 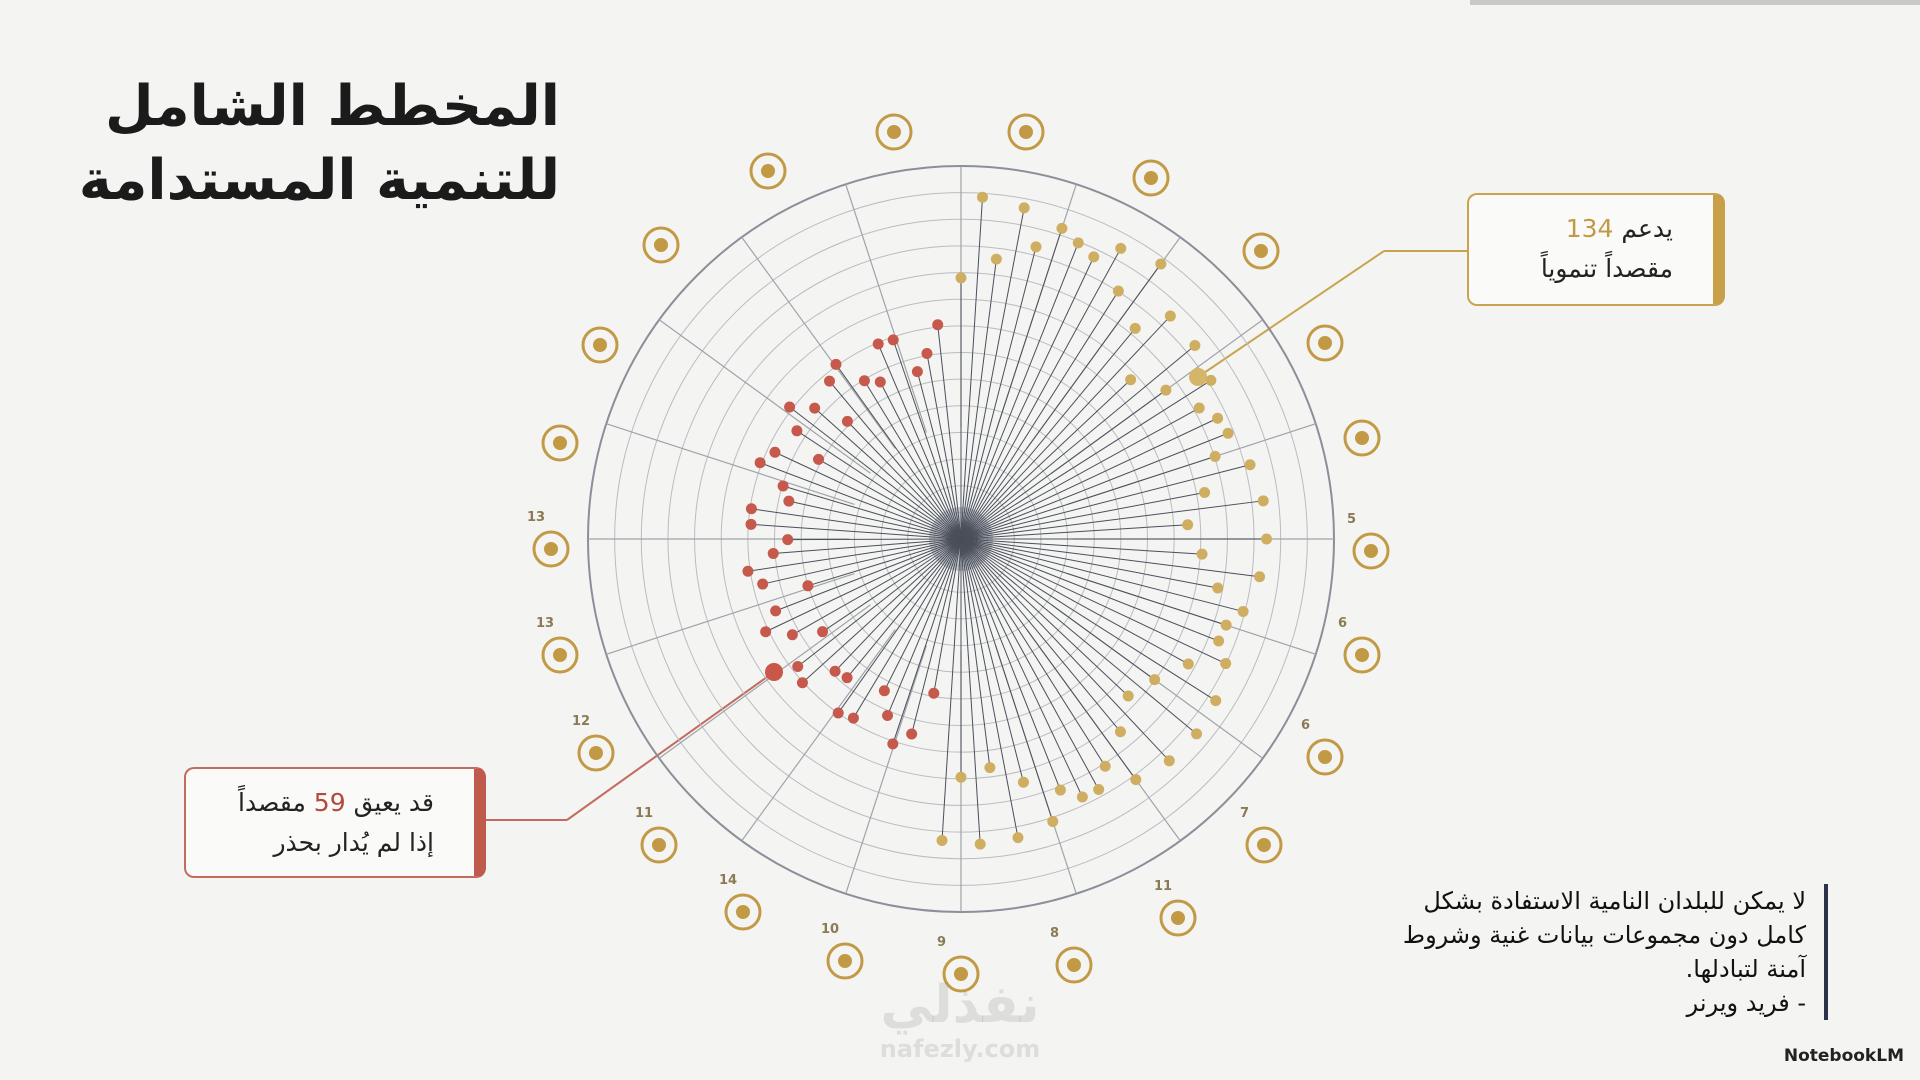 What do you see at coordinates (886, 308) in the screenshot?
I see `grid-spoke` at bounding box center [886, 308].